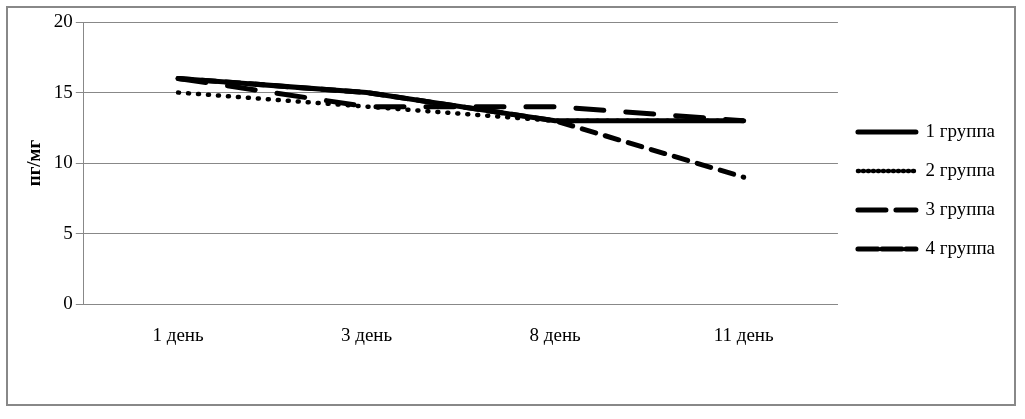  Describe the element at coordinates (178, 334) in the screenshot. I see `x-tick-label: 1 день` at that location.